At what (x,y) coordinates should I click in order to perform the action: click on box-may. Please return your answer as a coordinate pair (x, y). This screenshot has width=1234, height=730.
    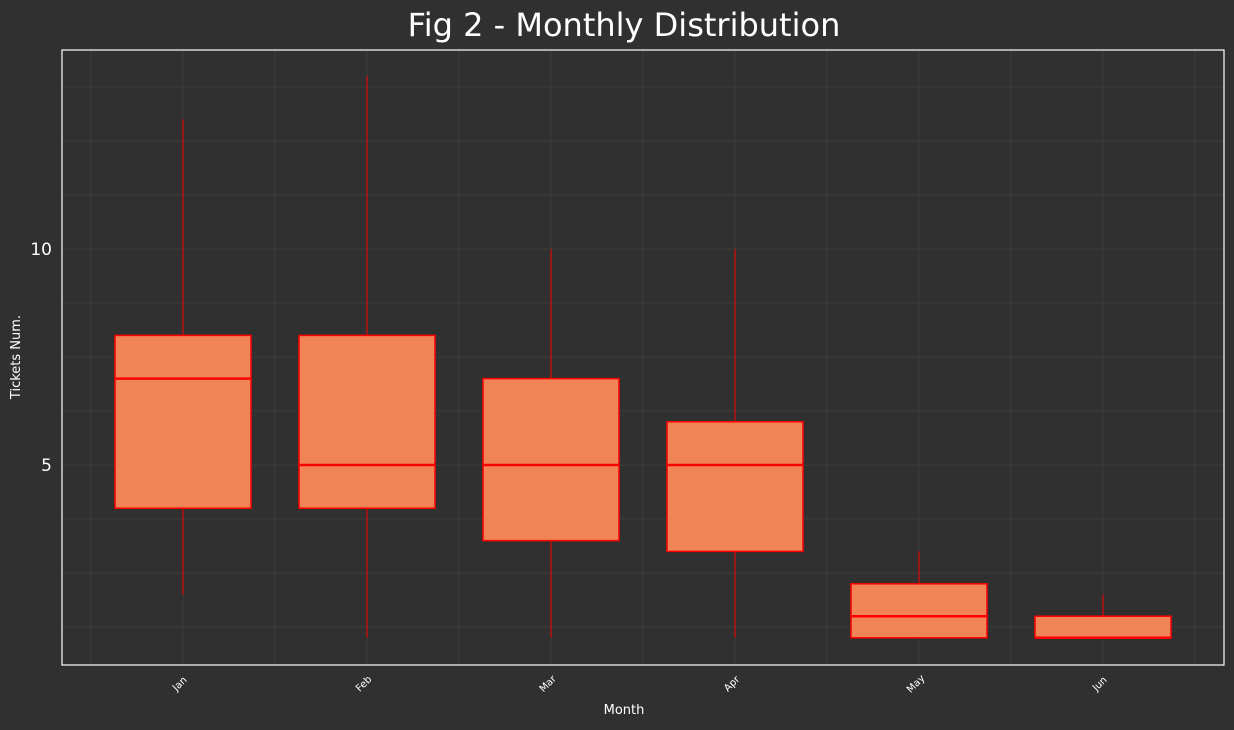
    Looking at the image, I should click on (919, 595).